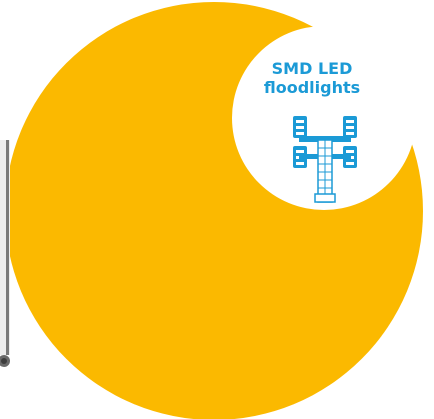 The height and width of the screenshot is (419, 434). Describe the element at coordinates (325, 159) in the screenshot. I see `floodlight-mast-icon` at that location.